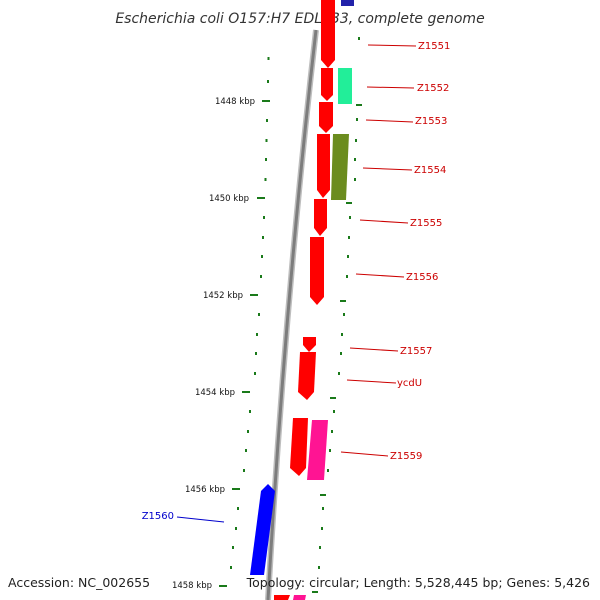  I want to click on gene-label: Z1555, so click(426, 223).